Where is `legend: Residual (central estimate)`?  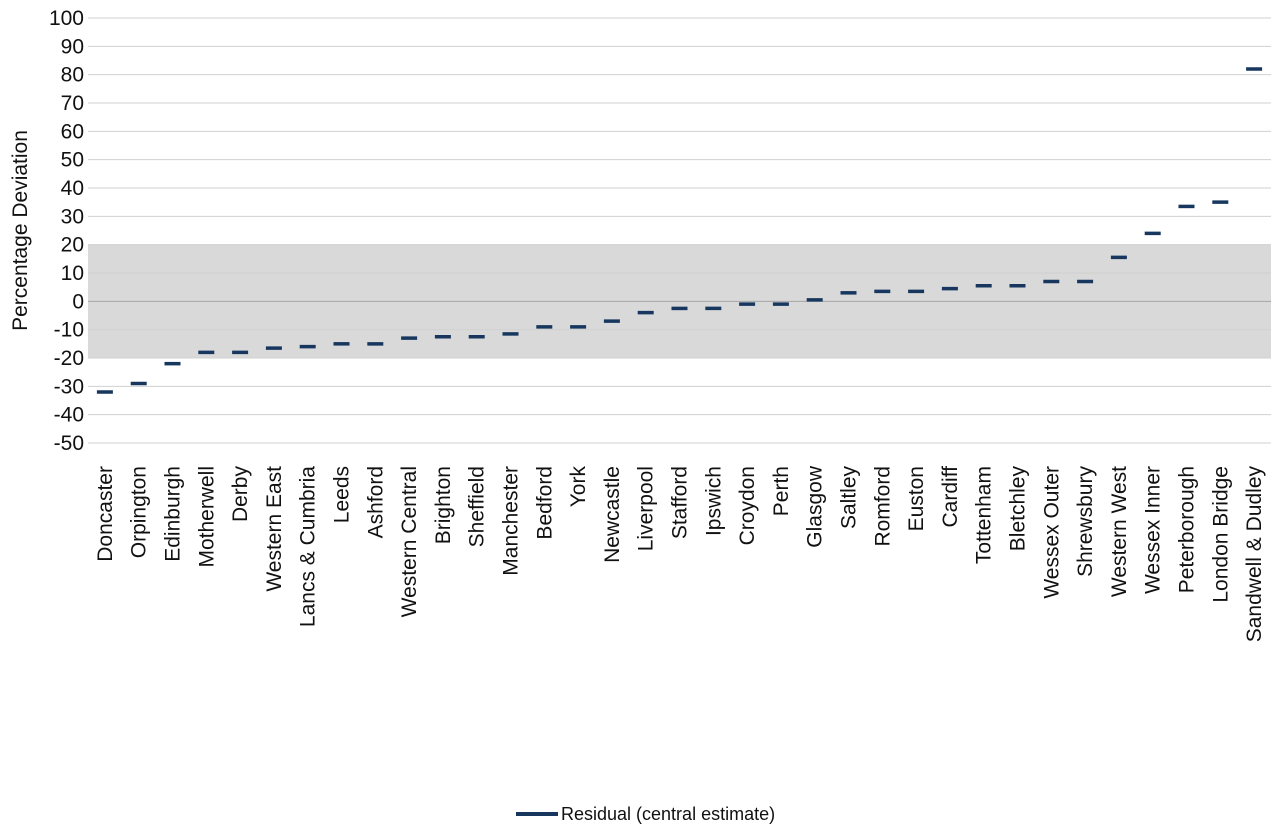
legend: Residual (central estimate) is located at coordinates (645, 814).